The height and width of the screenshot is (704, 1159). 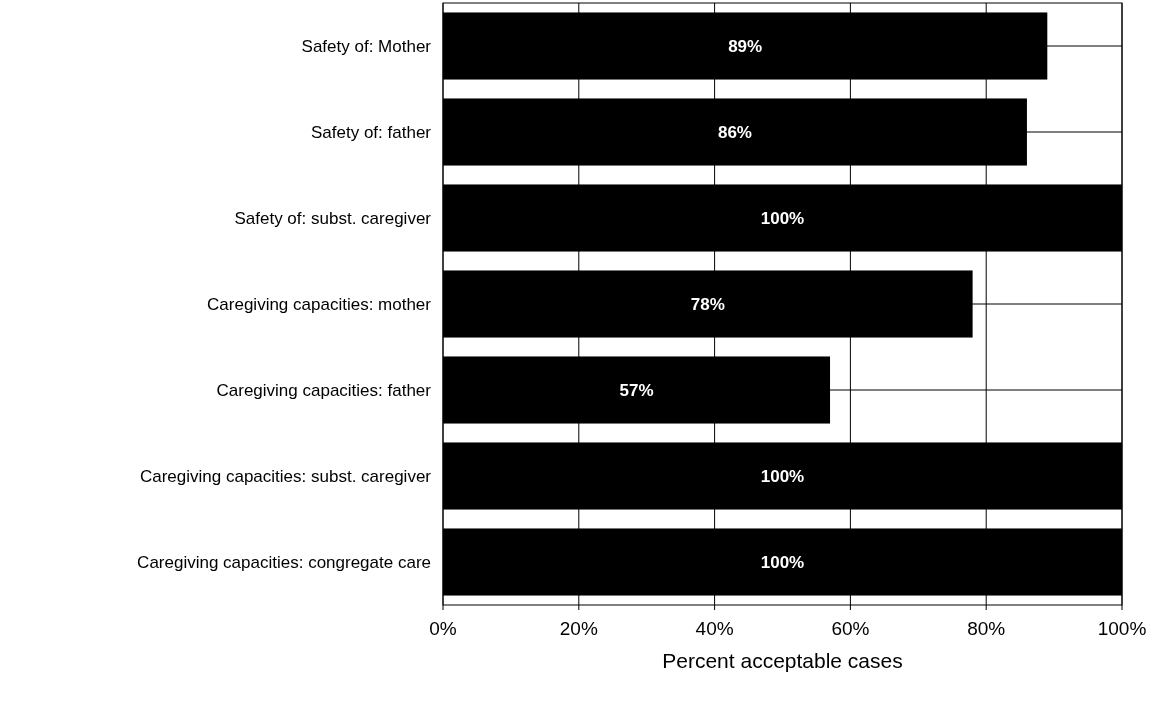 I want to click on y-tick-label: Safety of: Mother, so click(x=366, y=46).